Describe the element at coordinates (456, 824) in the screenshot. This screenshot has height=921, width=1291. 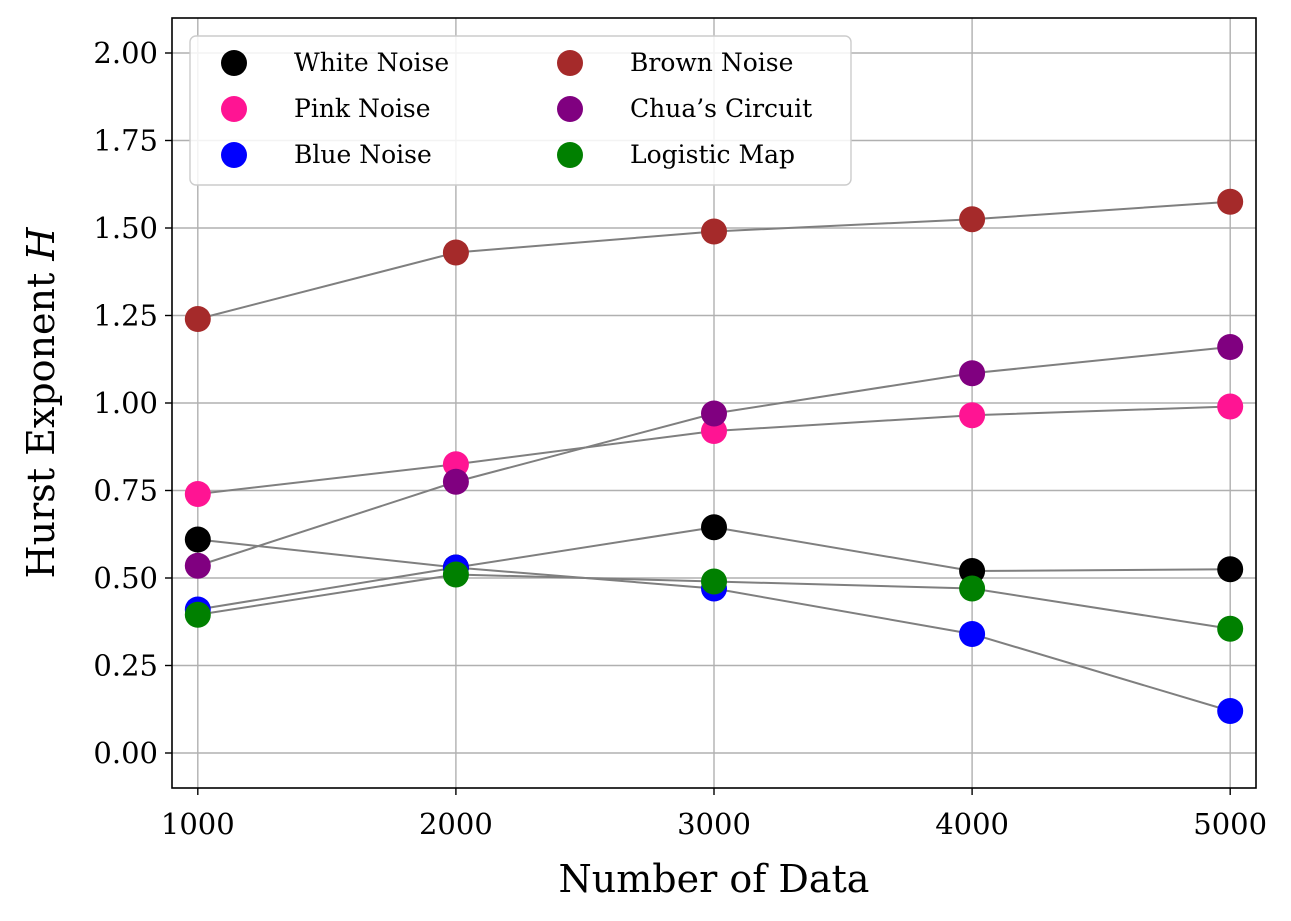
I see `x-tick-label: 2000` at that location.